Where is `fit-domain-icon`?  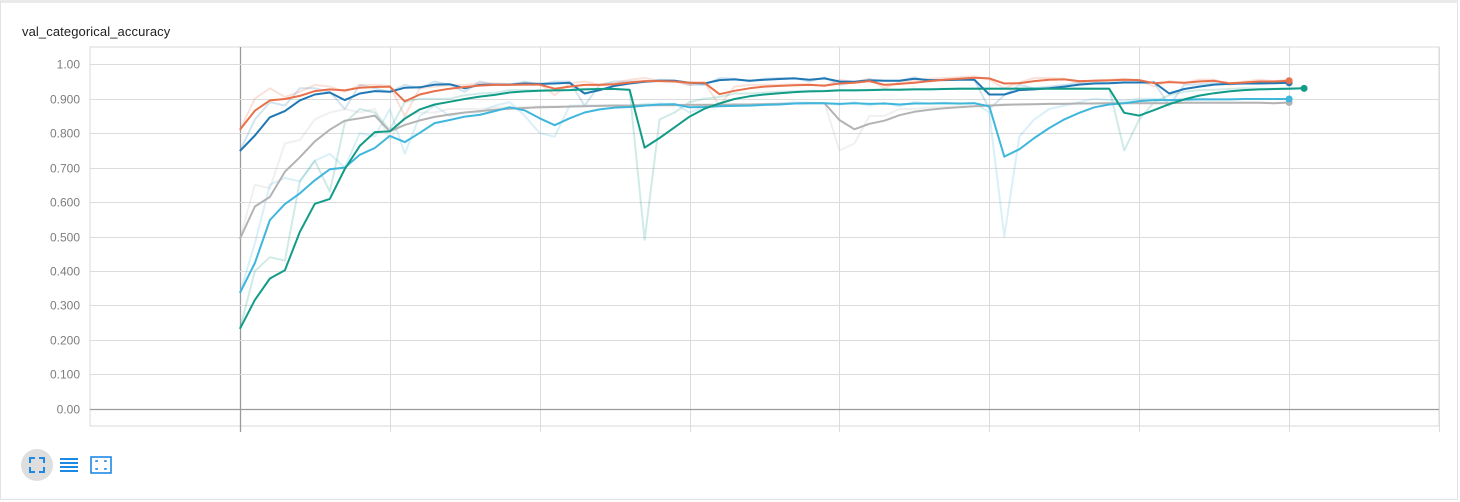 fit-domain-icon is located at coordinates (37, 465).